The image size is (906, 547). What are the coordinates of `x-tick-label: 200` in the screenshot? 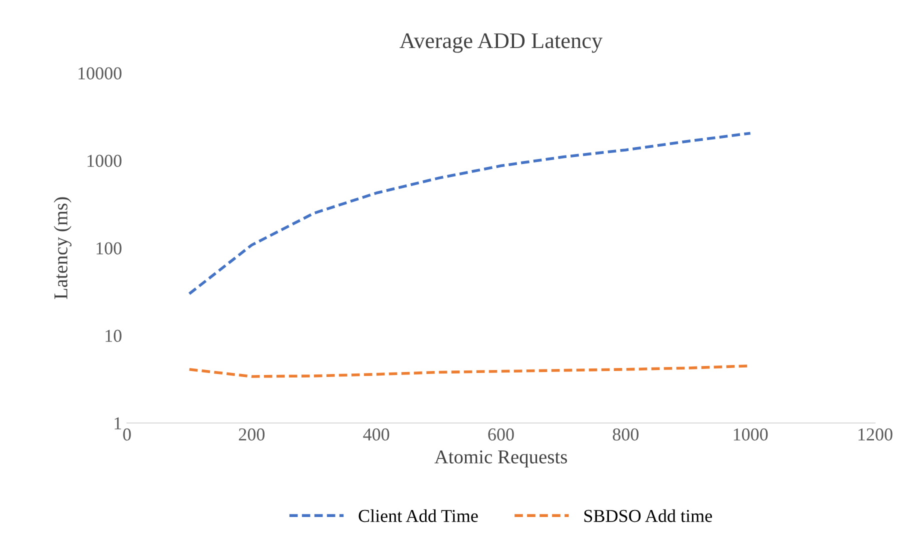 It's located at (251, 434).